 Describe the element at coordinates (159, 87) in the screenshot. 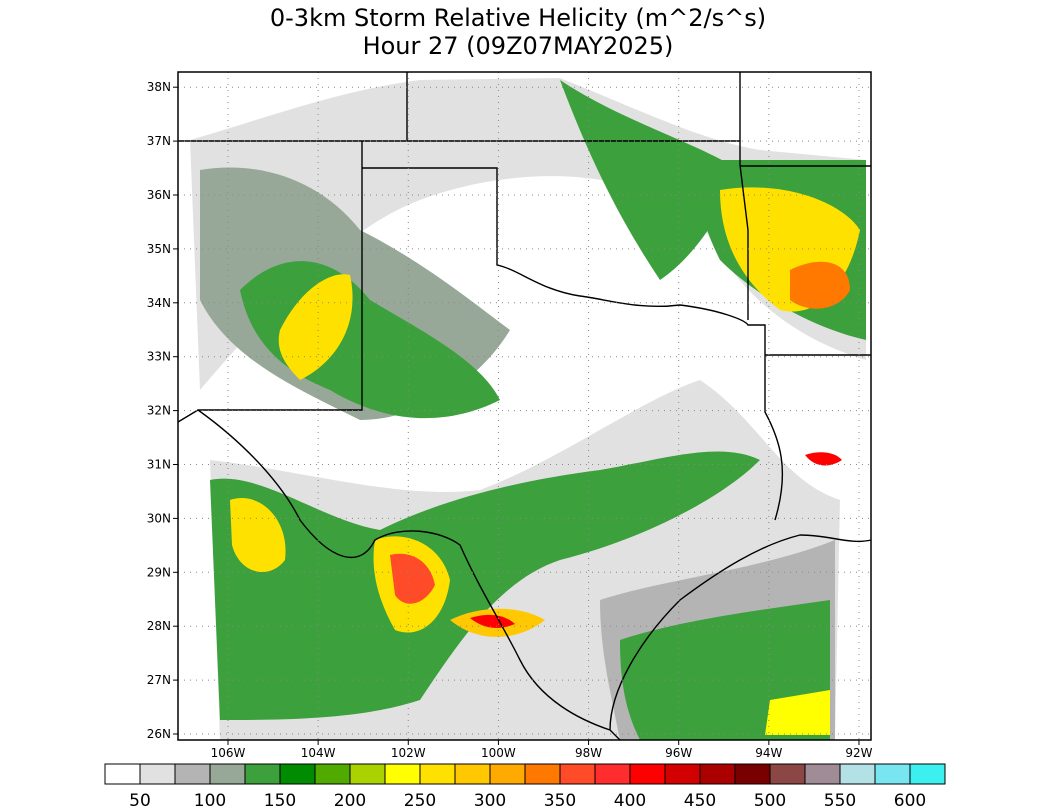

I see `lat-label: 38N` at that location.